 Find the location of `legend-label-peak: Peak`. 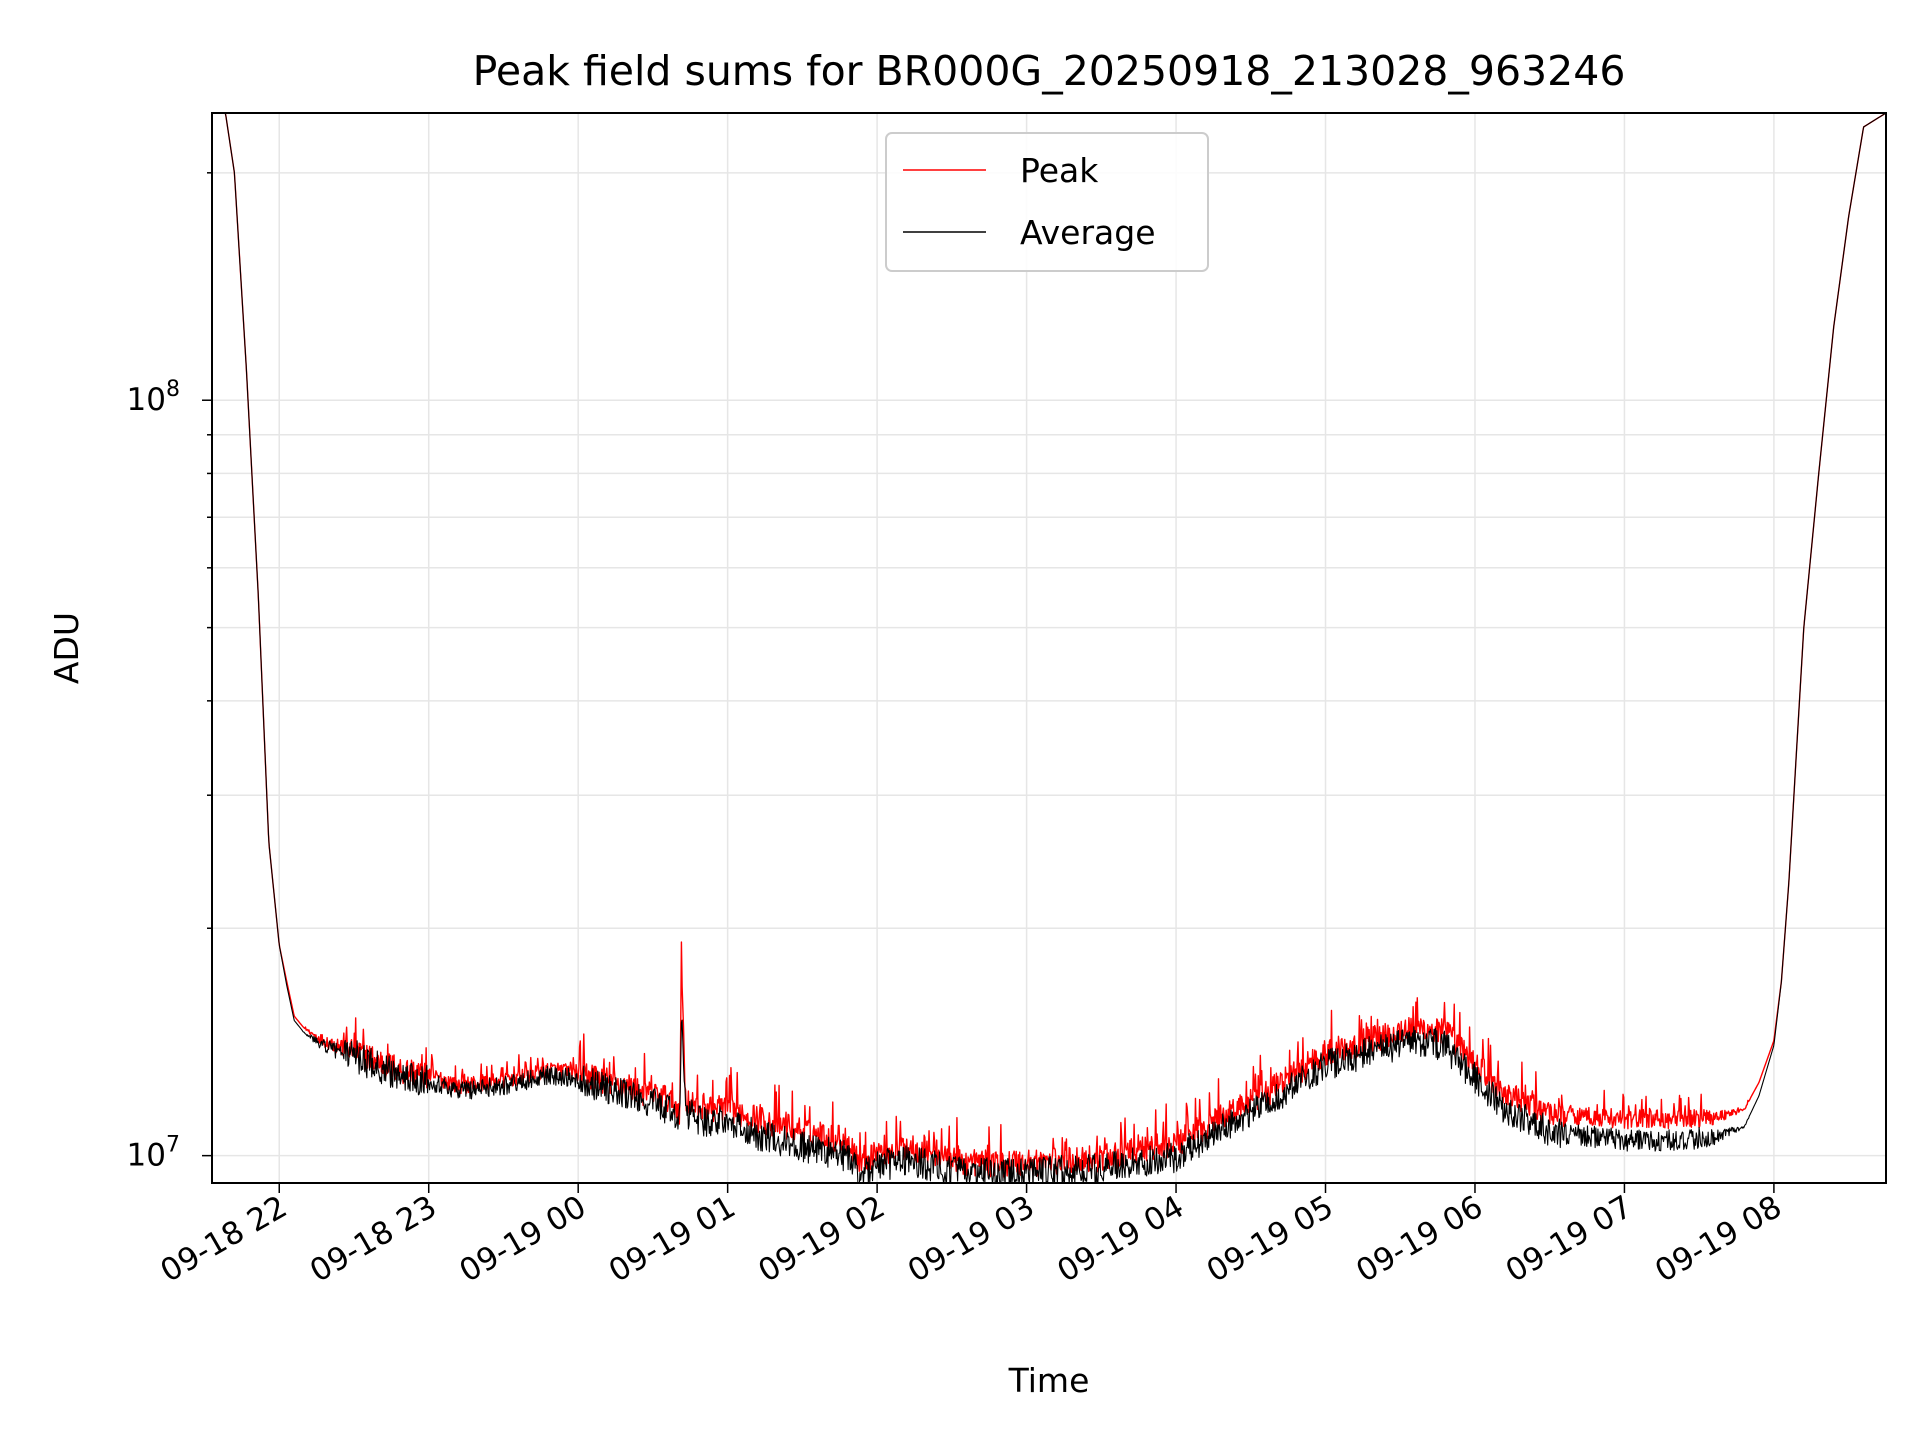

legend-label-peak: Peak is located at coordinates (1059, 170).